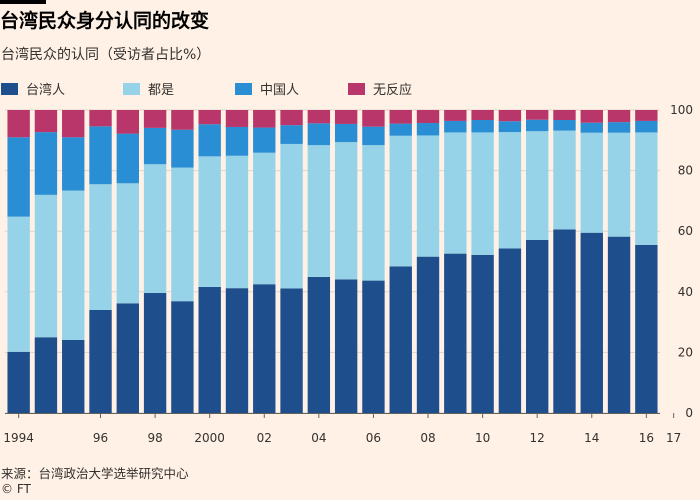 The image size is (700, 500). I want to click on x-tick-label-96: 96, so click(100, 438).